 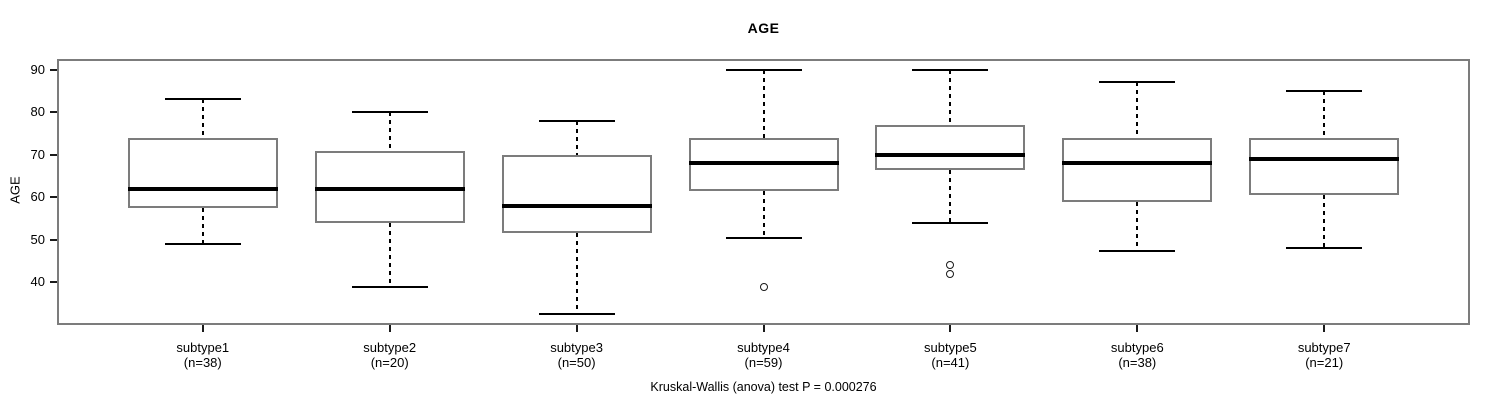 I want to click on group-n-label: (n=20), so click(x=389, y=362).